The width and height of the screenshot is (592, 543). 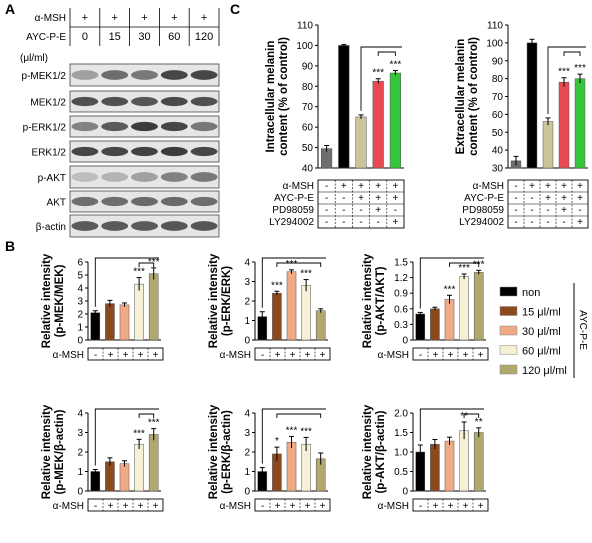 What do you see at coordinates (10, 246) in the screenshot?
I see `panel-label-b: B` at bounding box center [10, 246].